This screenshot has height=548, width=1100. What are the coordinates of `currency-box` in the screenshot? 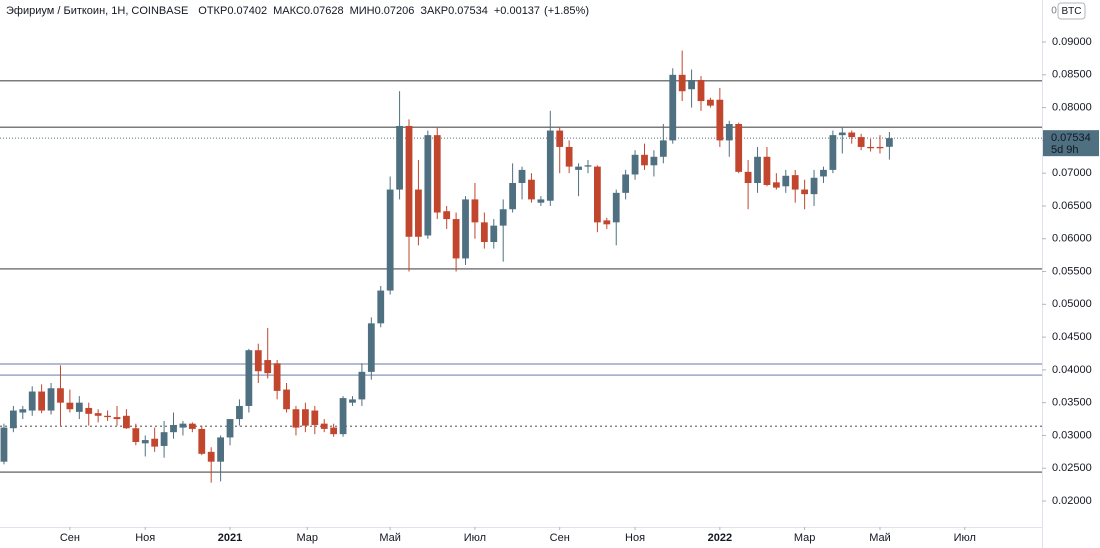 It's located at (1071, 11).